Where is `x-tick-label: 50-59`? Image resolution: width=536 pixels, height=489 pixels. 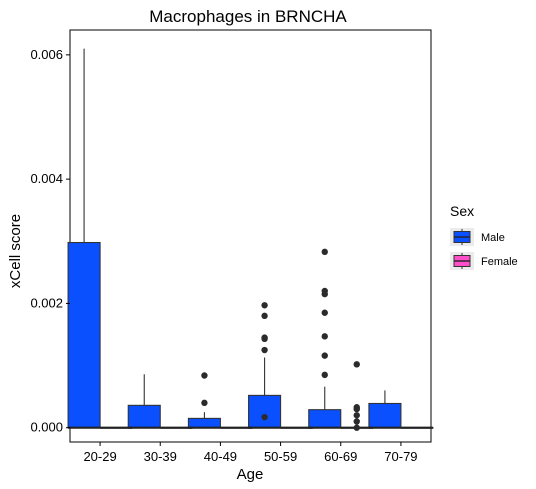 x-tick-label: 50-59 is located at coordinates (280, 456).